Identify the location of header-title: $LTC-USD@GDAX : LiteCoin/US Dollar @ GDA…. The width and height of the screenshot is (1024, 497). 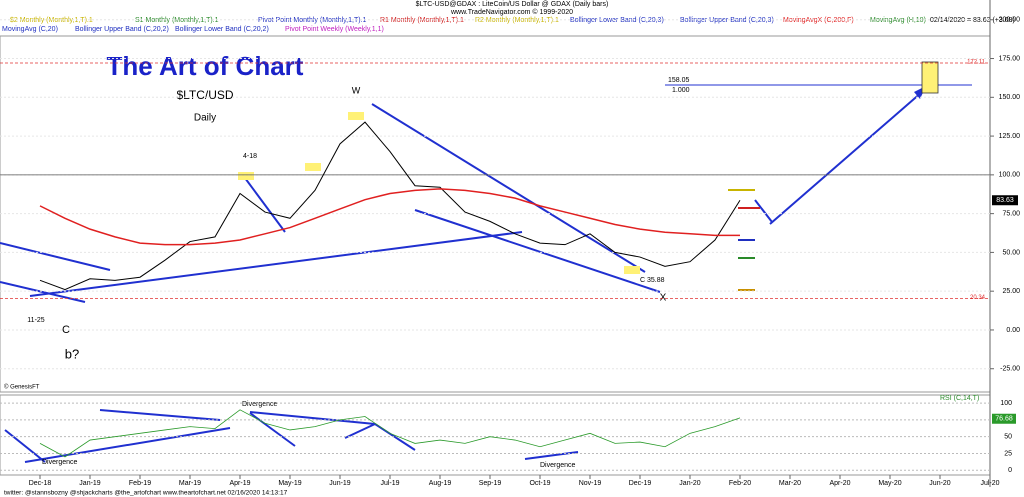
(512, 4).